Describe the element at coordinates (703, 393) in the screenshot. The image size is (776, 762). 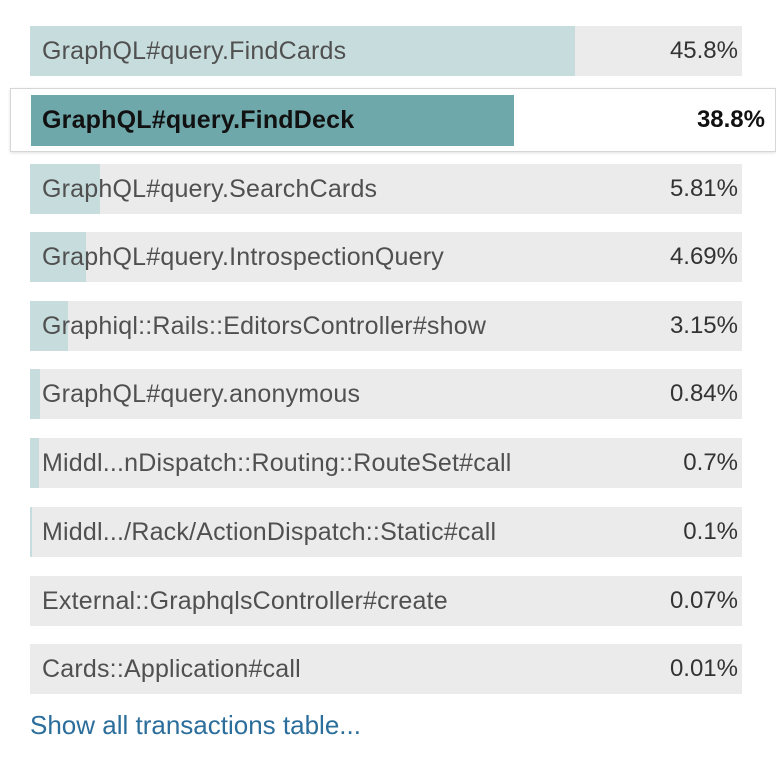
I see `transaction-percent: 0.84%` at that location.